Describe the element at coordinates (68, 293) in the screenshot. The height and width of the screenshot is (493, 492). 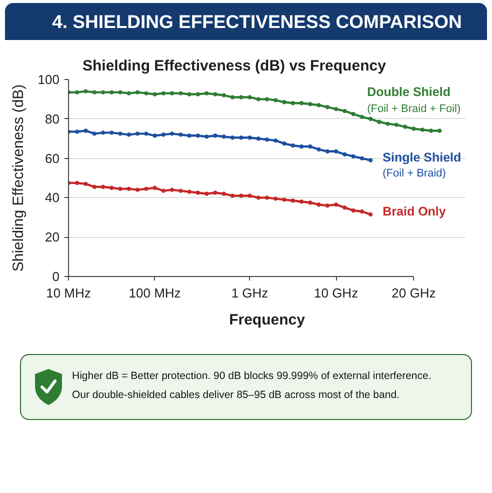
I see `x-tick-label: 10 MHz` at that location.